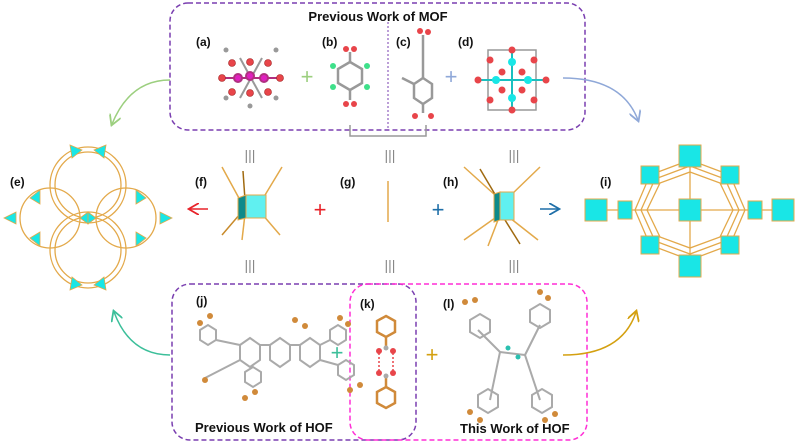 Image resolution: width=799 pixels, height=444 pixels. I want to click on network-e, so click(88, 217).